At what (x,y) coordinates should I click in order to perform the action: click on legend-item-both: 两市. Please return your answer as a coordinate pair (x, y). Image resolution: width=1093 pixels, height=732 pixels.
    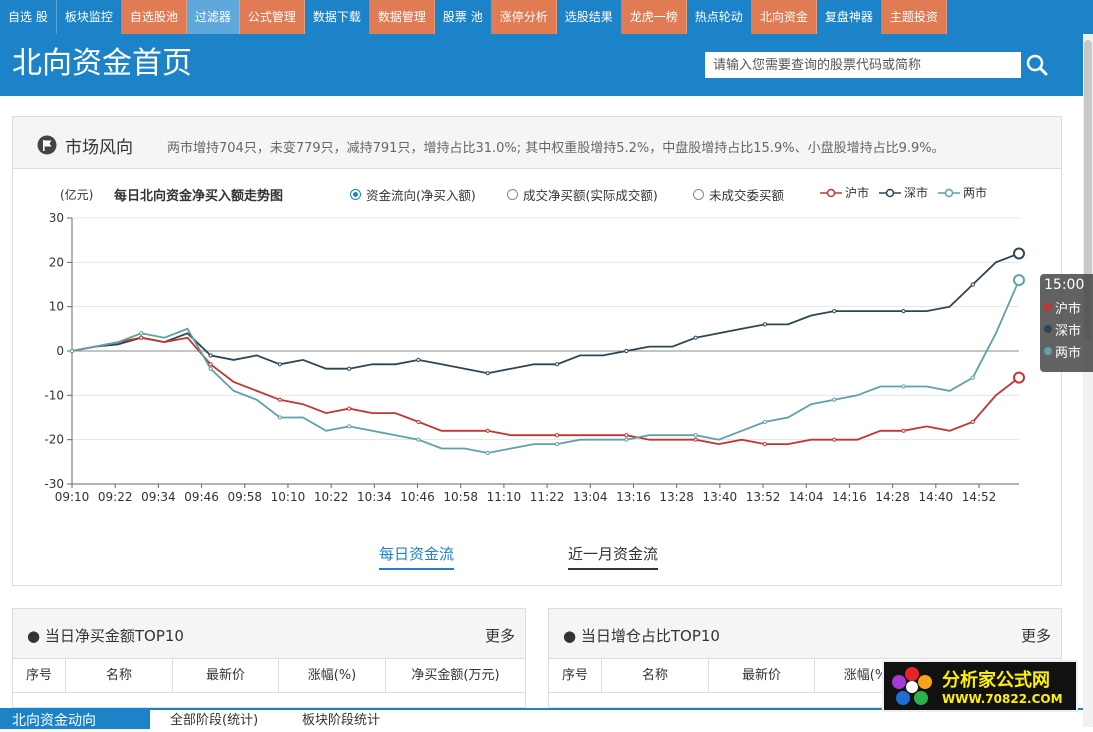
    Looking at the image, I should click on (962, 192).